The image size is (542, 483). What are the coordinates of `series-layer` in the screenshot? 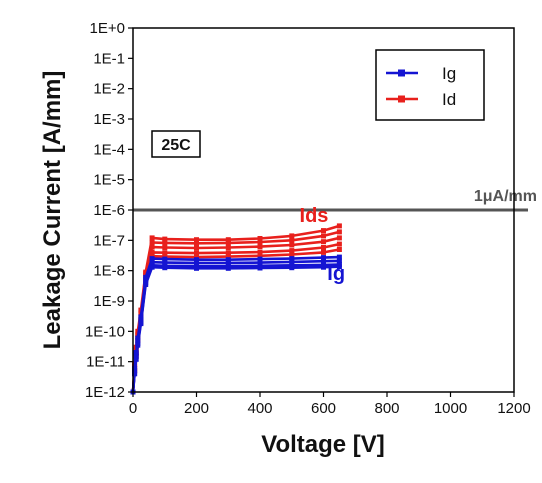 It's located at (236, 309).